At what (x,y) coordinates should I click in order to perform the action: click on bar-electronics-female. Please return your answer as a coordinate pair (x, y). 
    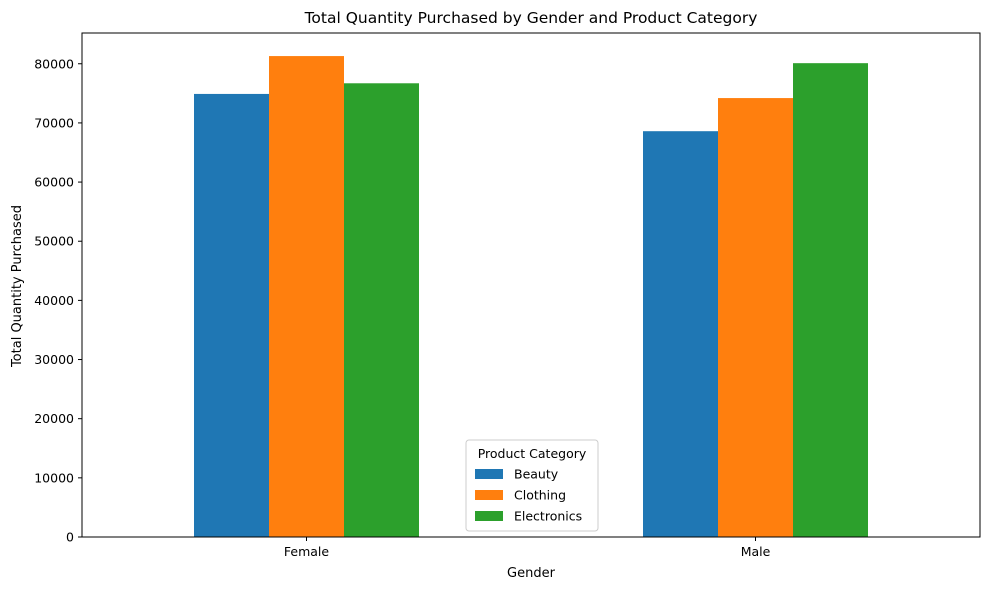
    Looking at the image, I should click on (381, 310).